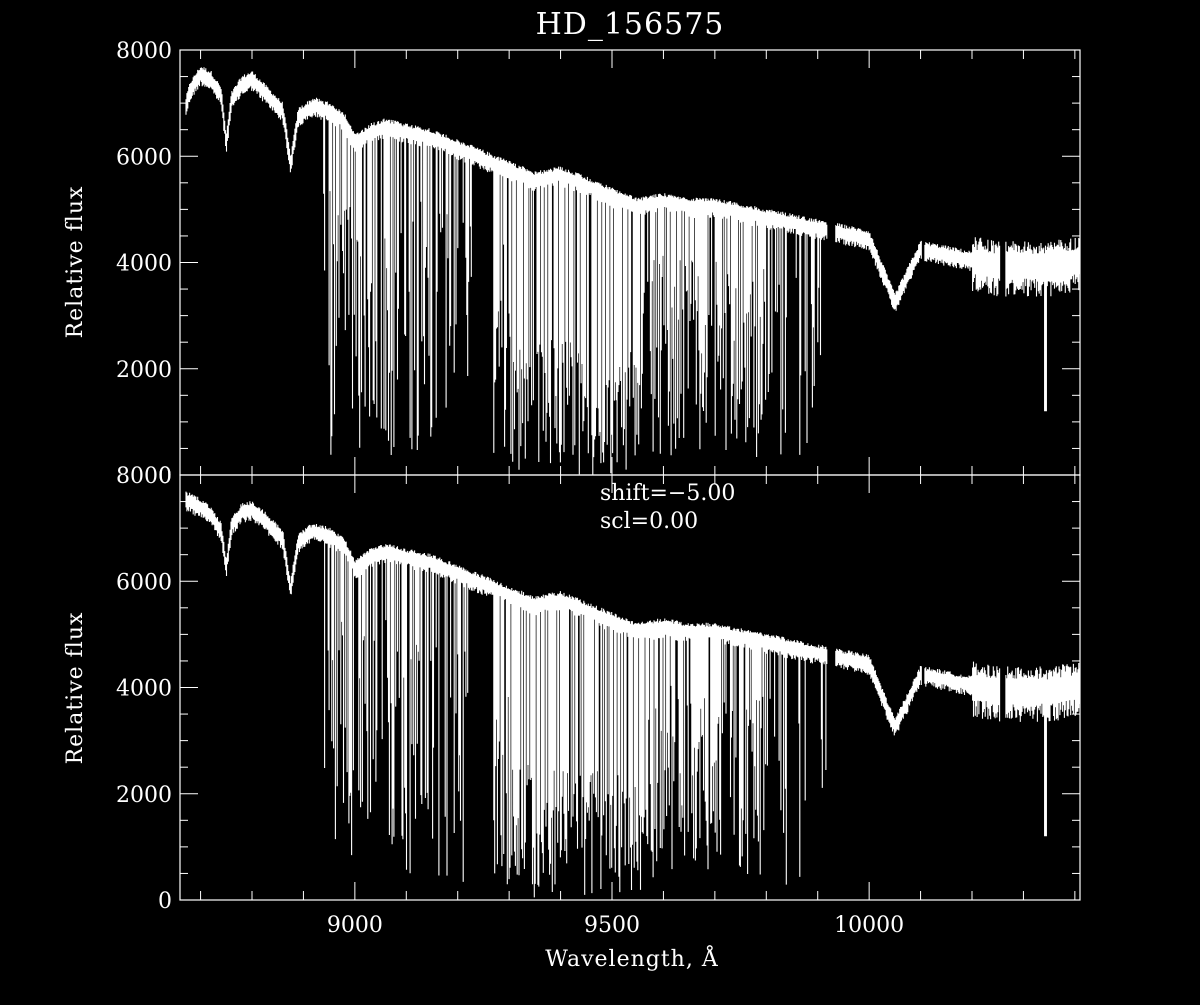 This screenshot has width=1200, height=1005. I want to click on x-axis-label: Wavelength, Å, so click(632, 958).